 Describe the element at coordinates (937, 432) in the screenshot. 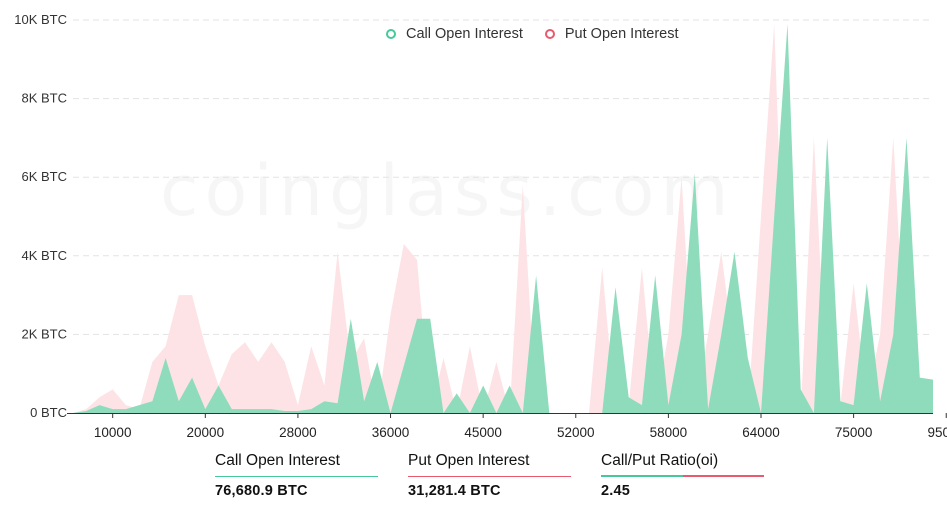

I see `x-tick-label: 95000` at that location.